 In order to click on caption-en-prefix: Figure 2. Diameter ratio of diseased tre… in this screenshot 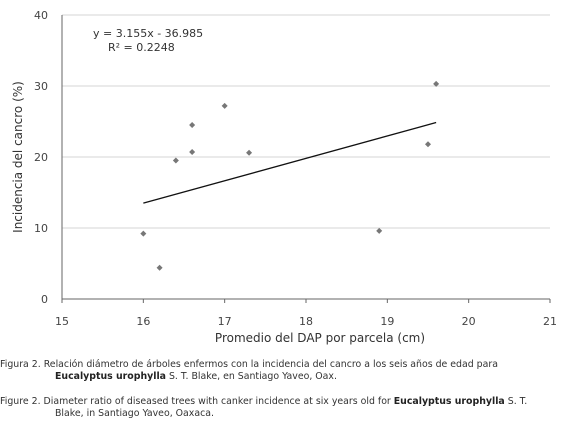, I will do `click(197, 401)`.